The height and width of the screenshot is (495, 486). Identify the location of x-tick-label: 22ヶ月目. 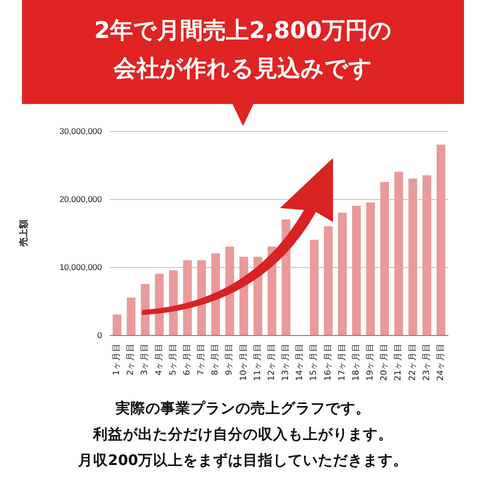
(413, 362).